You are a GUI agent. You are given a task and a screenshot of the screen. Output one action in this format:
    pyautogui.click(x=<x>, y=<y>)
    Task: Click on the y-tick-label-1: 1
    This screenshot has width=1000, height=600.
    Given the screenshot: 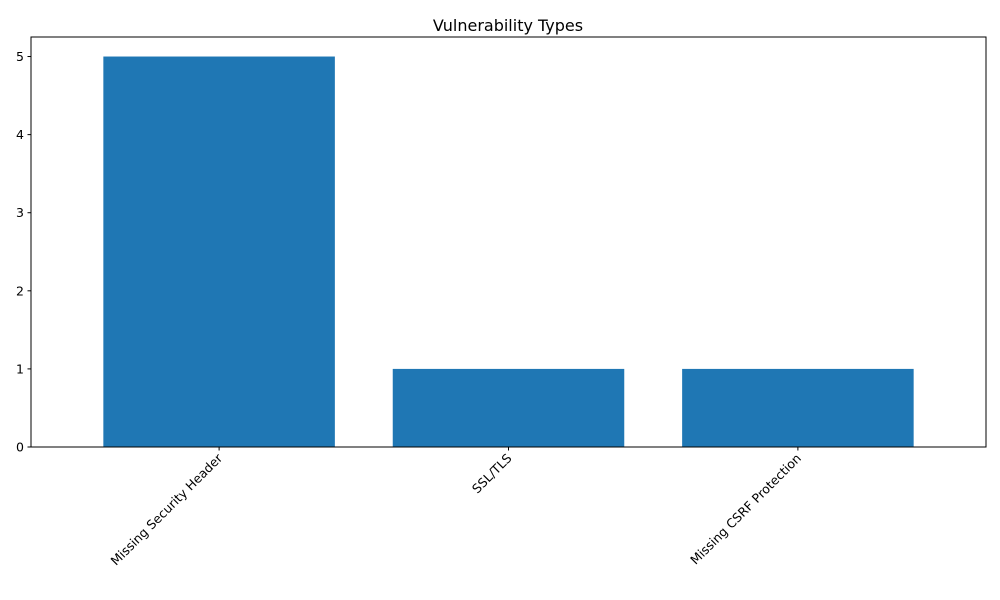 What is the action you would take?
    pyautogui.click(x=20, y=368)
    